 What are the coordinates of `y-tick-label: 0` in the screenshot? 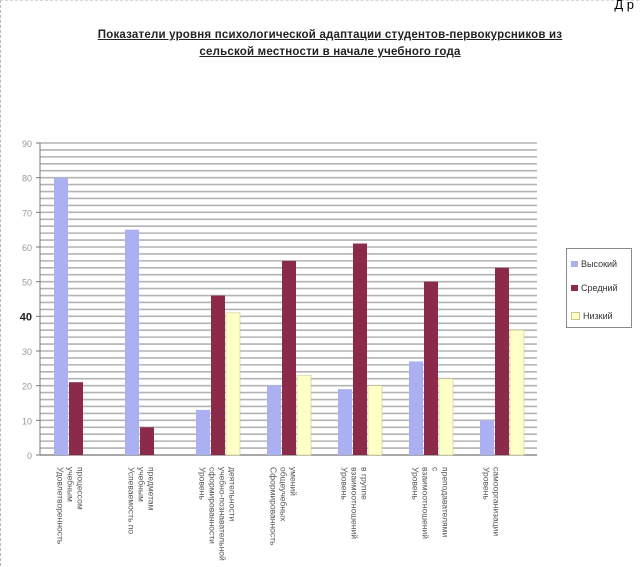 It's located at (29, 456).